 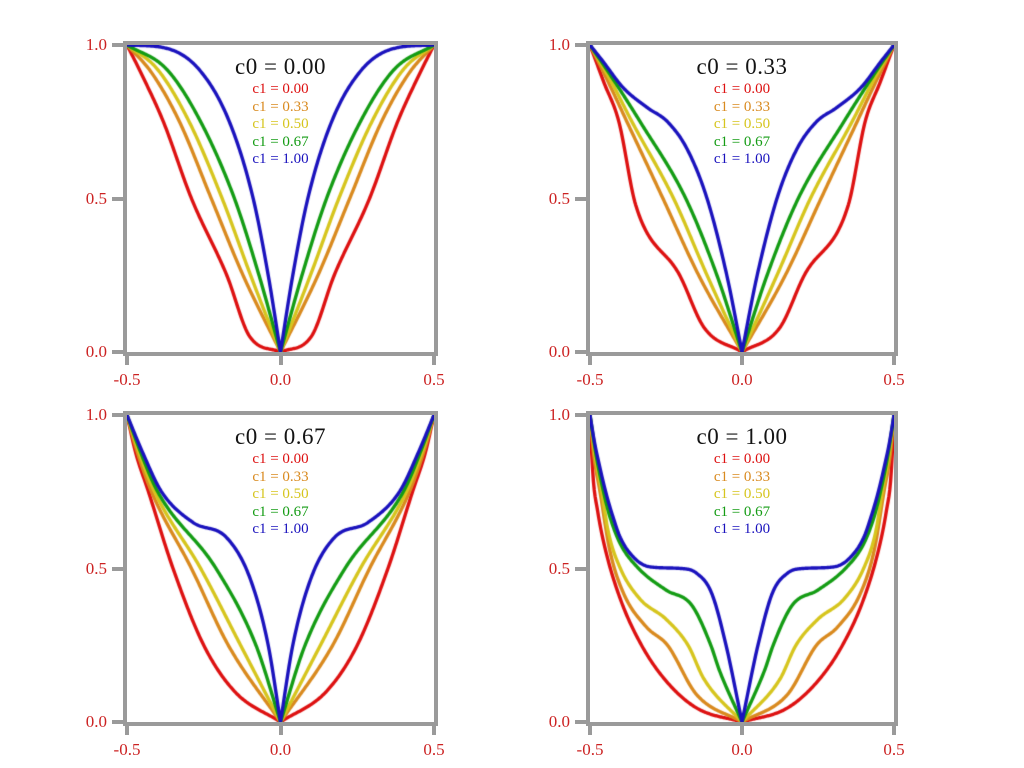 I want to click on panel-title: c0 = 0.67, so click(x=280, y=436).